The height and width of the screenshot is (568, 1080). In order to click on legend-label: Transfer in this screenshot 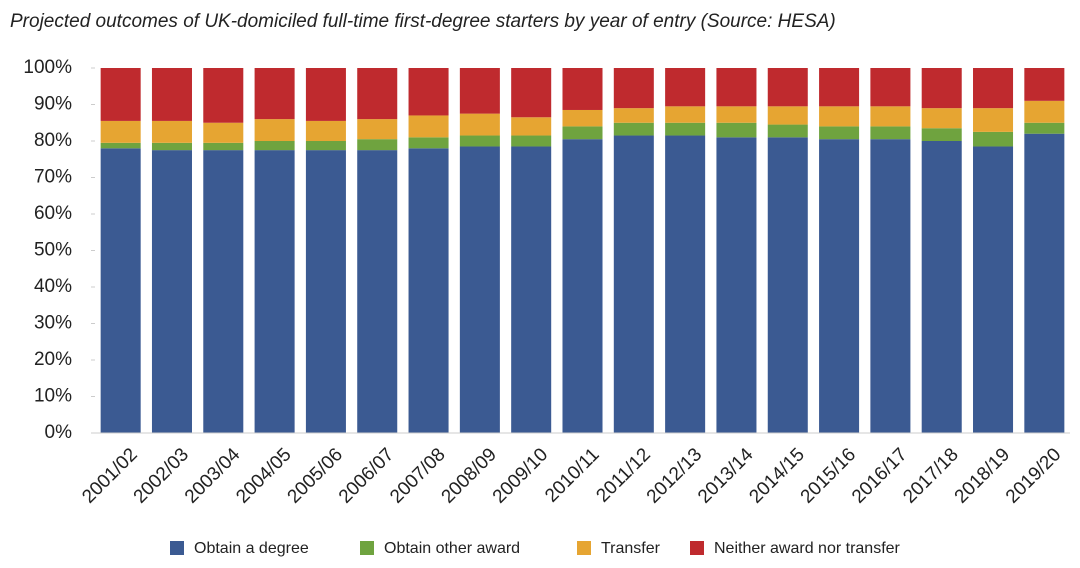, I will do `click(631, 548)`.